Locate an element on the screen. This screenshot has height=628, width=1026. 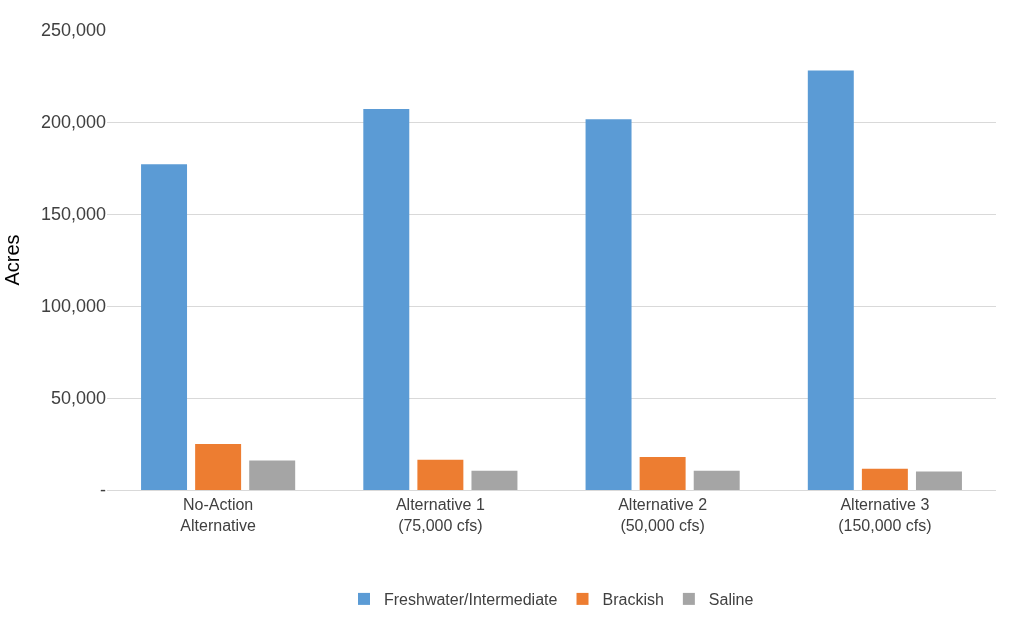
legend-label: Saline is located at coordinates (731, 600).